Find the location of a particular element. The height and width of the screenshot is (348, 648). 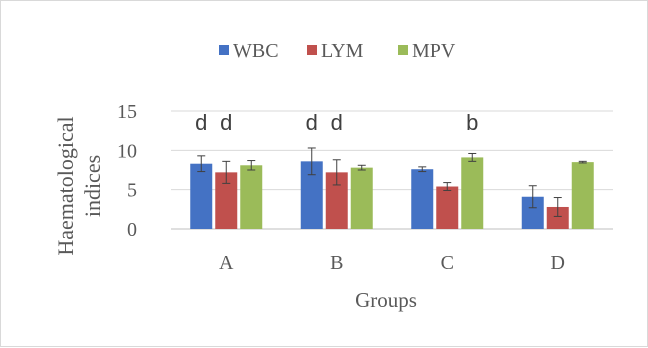

legend-item-wbc: WBC is located at coordinates (249, 51).